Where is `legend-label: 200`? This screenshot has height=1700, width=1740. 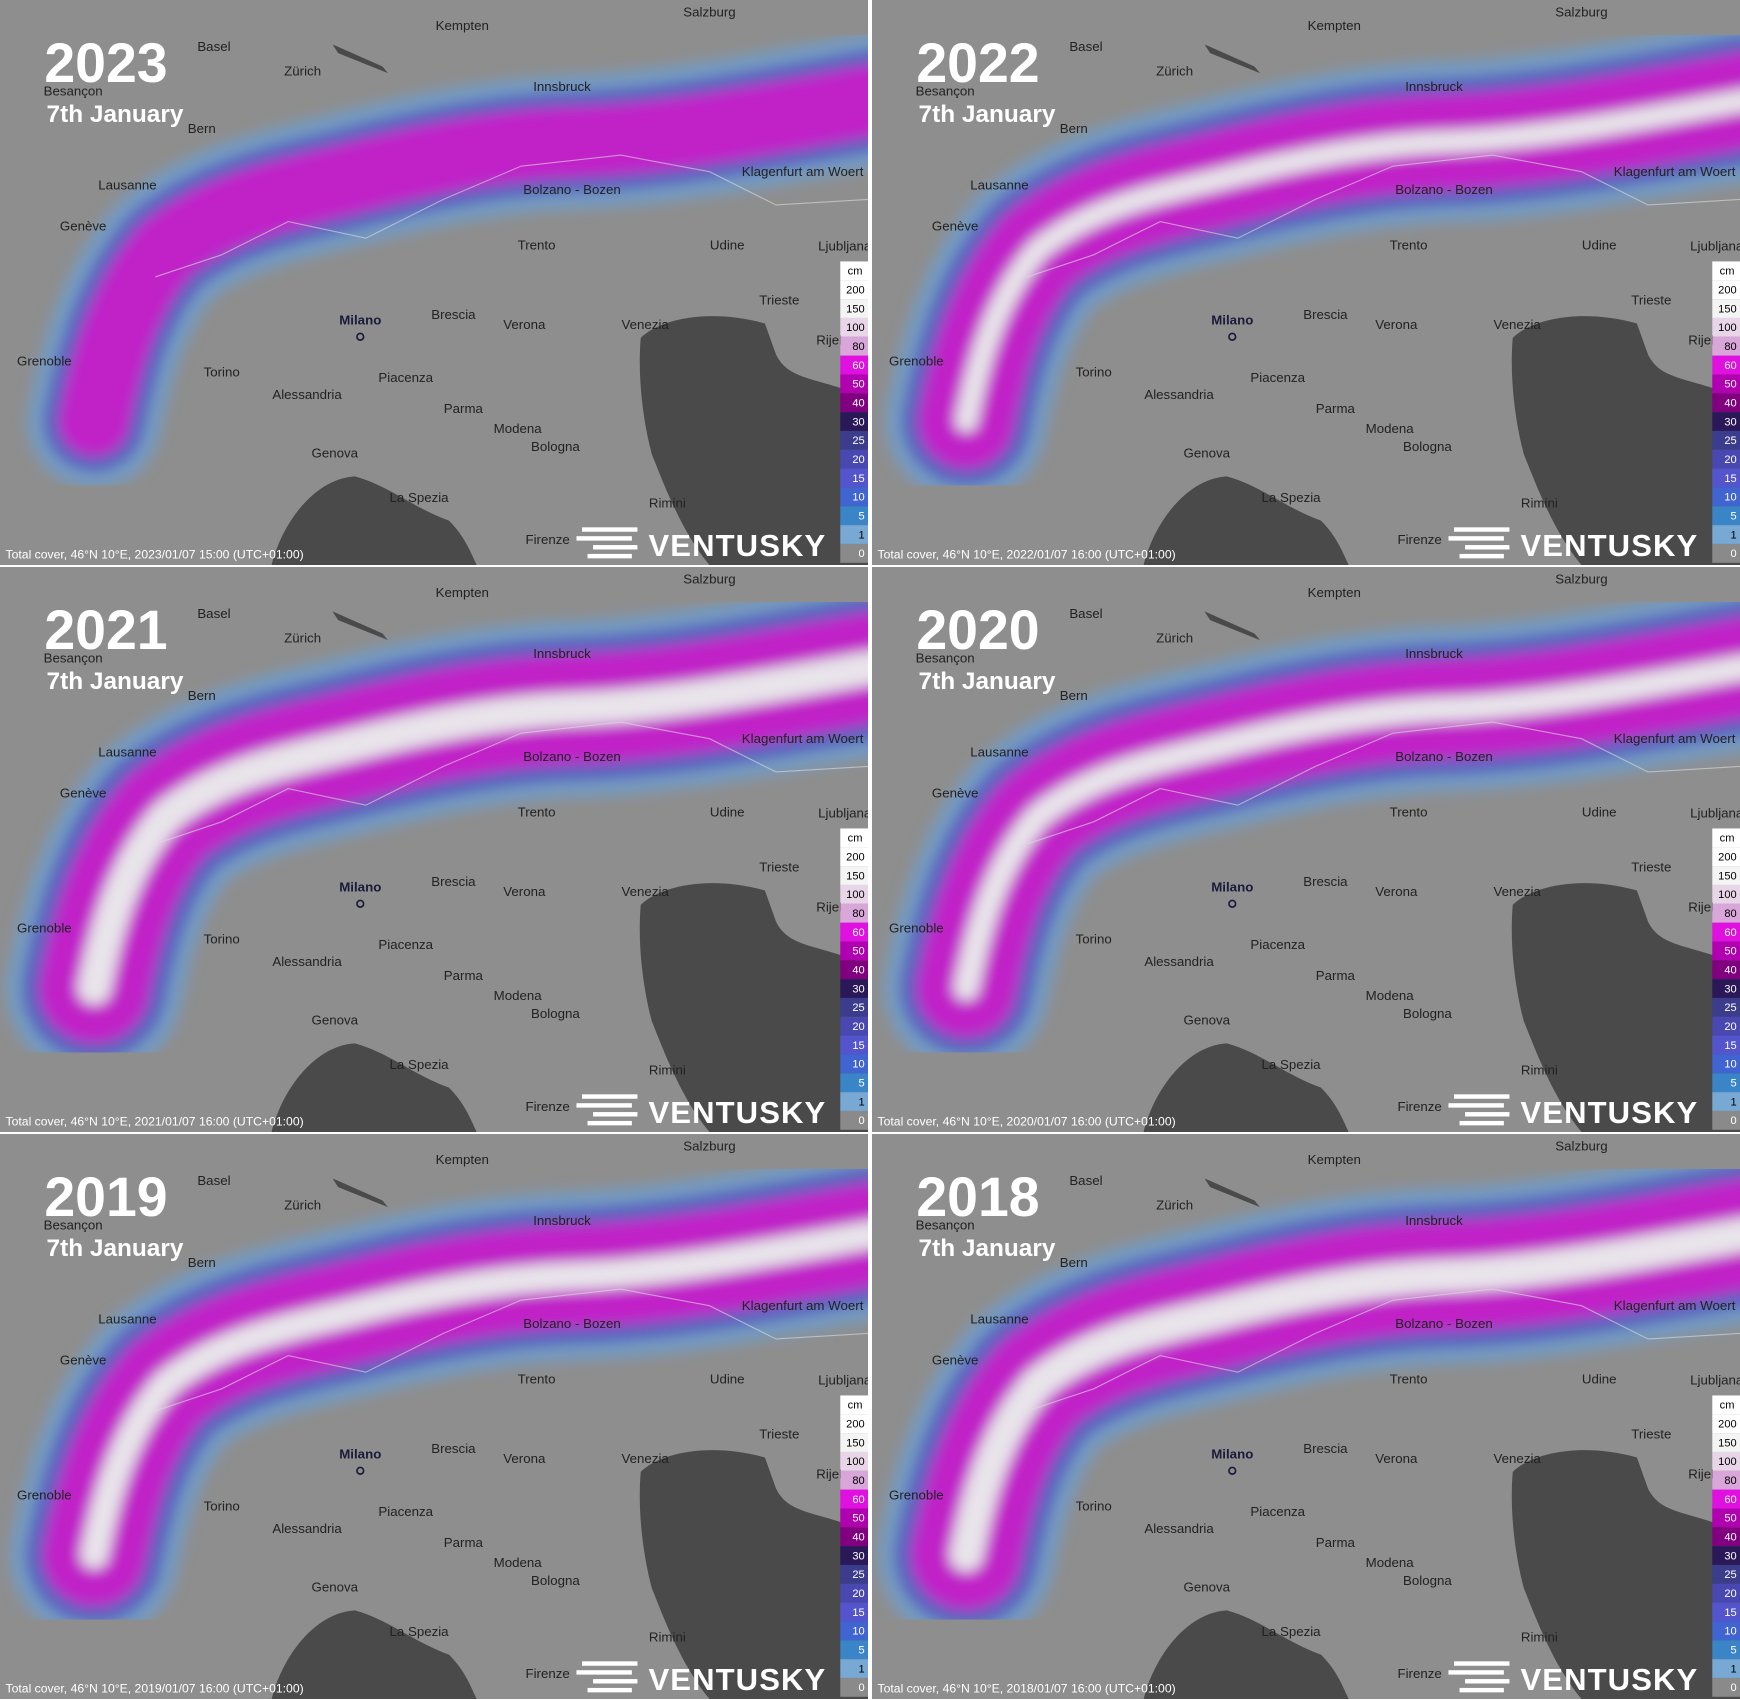
legend-label: 200 is located at coordinates (855, 858).